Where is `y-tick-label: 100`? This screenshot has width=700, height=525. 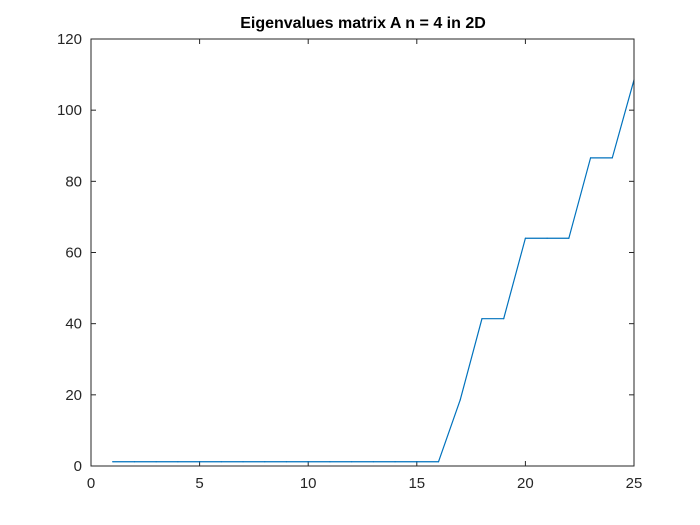
y-tick-label: 100 is located at coordinates (69, 110).